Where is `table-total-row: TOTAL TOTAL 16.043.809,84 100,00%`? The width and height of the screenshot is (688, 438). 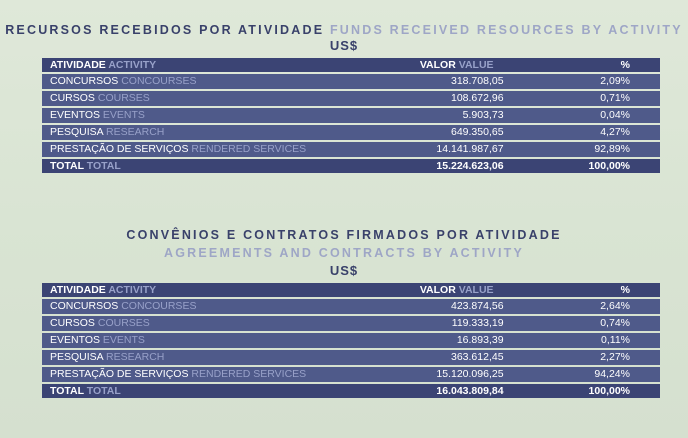
table-total-row: TOTAL TOTAL 16.043.809,84 100,00% is located at coordinates (351, 391).